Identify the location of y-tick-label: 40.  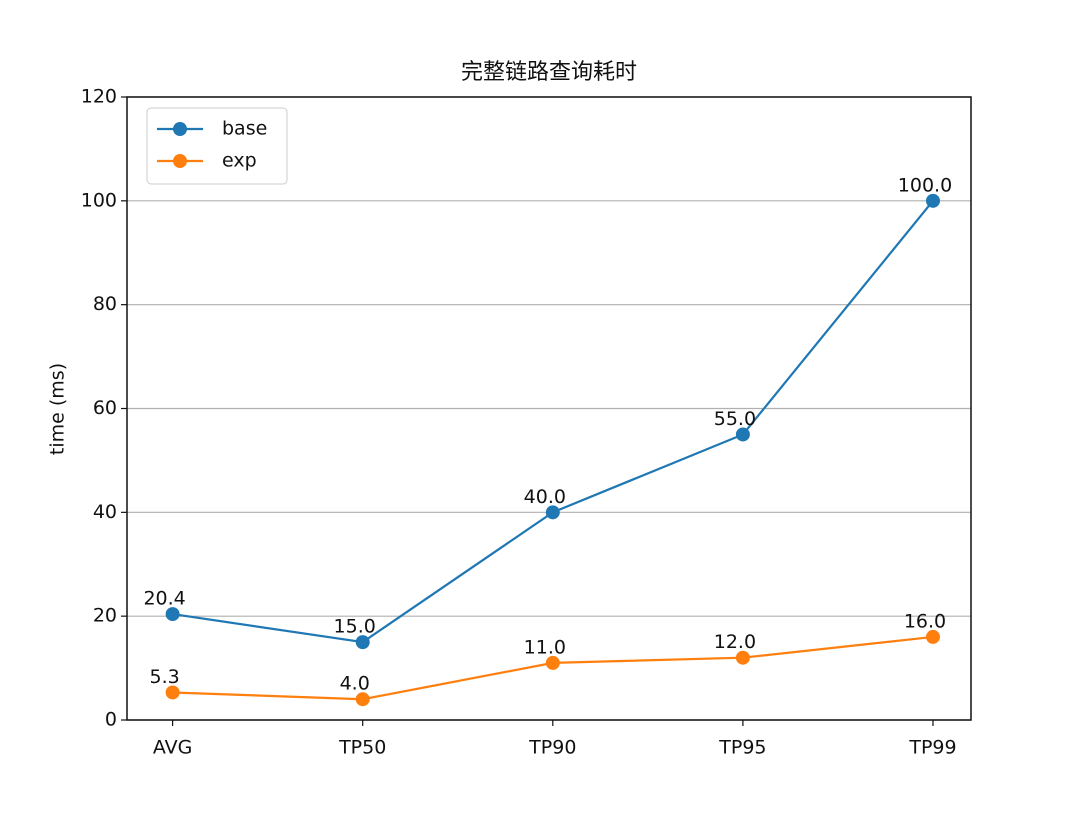
(105, 512).